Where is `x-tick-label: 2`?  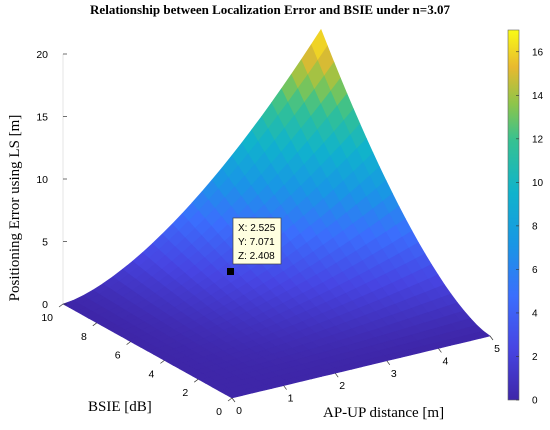
x-tick-label: 2 is located at coordinates (342, 386).